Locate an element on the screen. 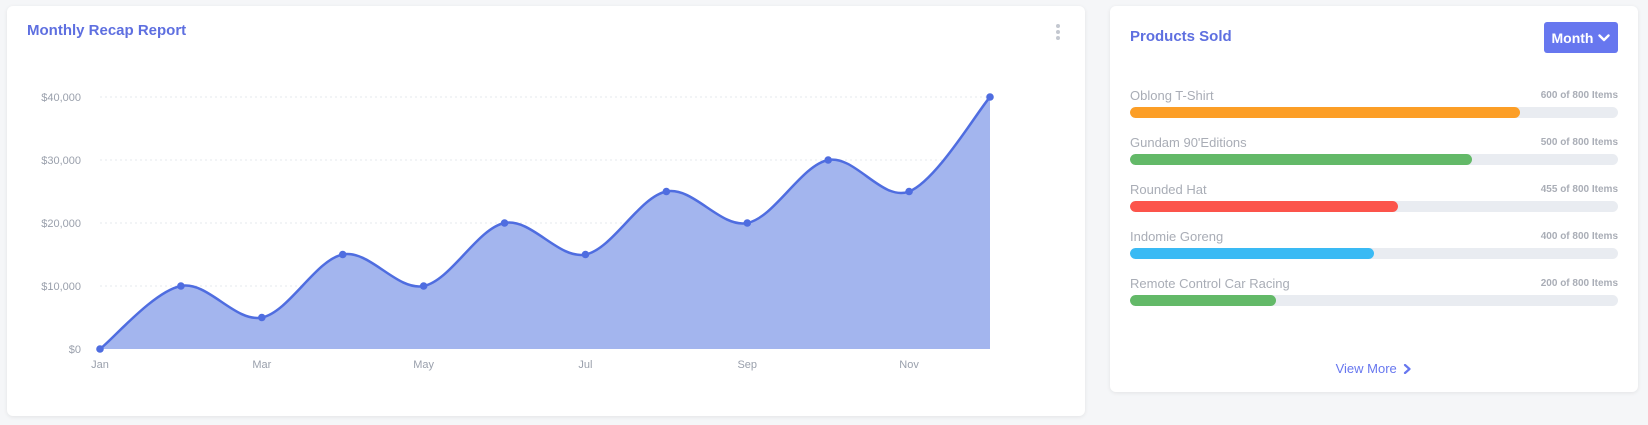  product-count: 600 of 800 Items is located at coordinates (1579, 95).